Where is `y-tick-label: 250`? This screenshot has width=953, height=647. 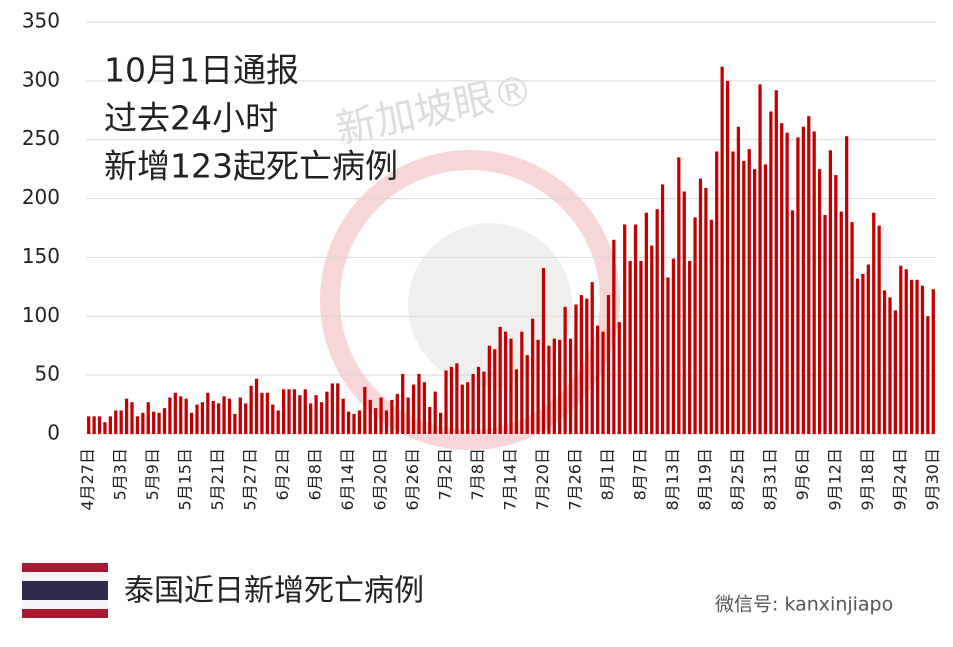
y-tick-label: 250 is located at coordinates (41, 138).